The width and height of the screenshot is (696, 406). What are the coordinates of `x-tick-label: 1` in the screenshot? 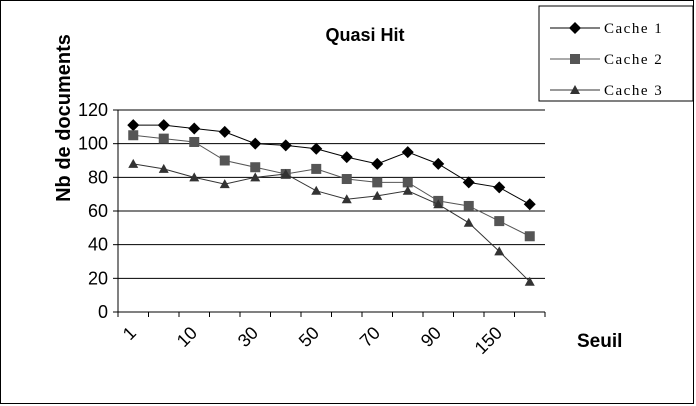 It's located at (129, 333).